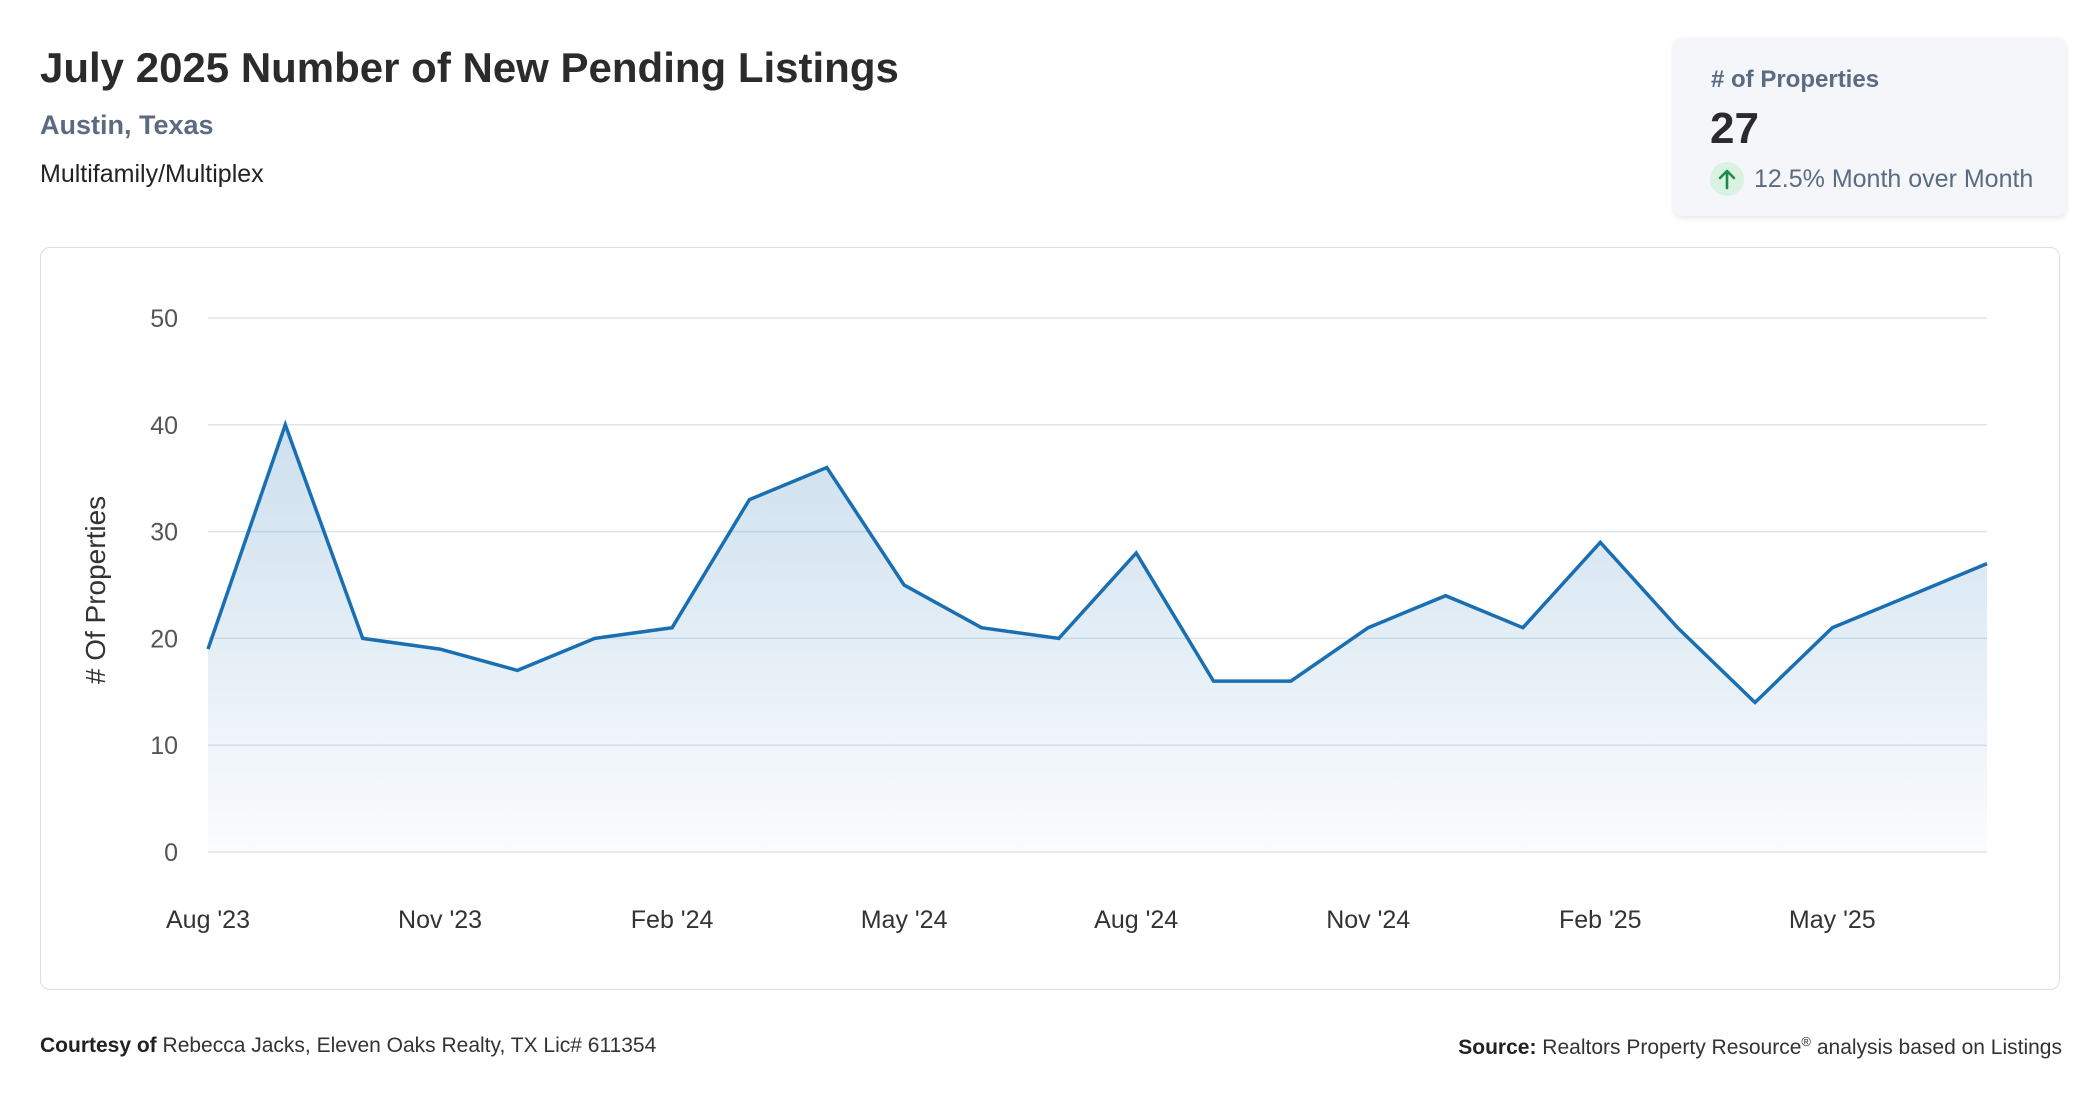 The width and height of the screenshot is (2096, 1100). What do you see at coordinates (164, 319) in the screenshot?
I see `y-tick-label: 50` at bounding box center [164, 319].